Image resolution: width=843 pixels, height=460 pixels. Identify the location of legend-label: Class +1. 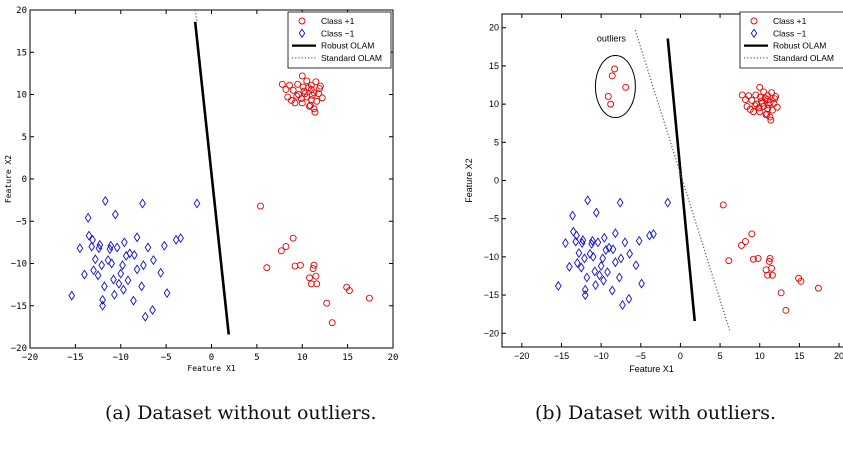
(790, 21).